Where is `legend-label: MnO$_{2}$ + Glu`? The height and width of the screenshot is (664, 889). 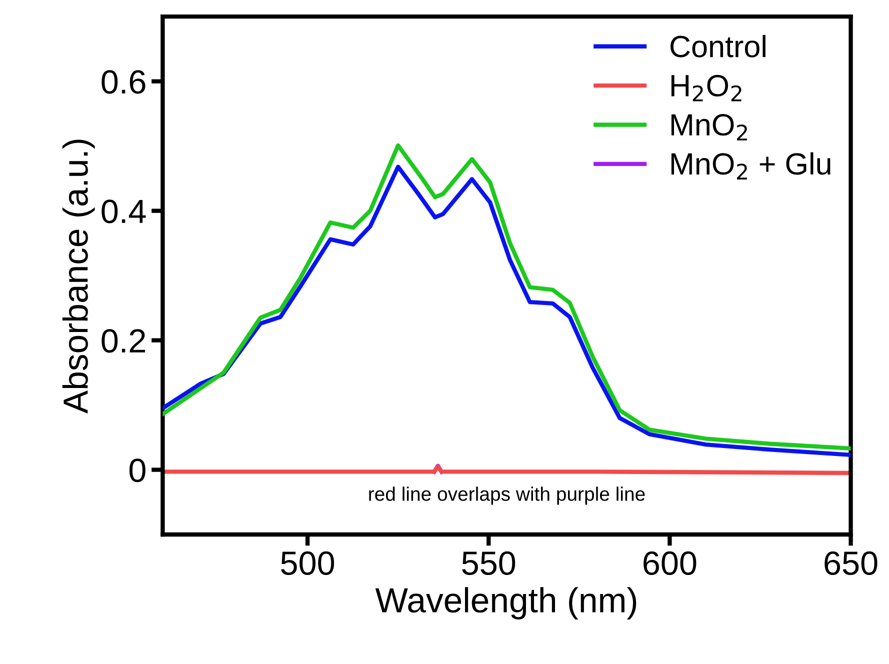 legend-label: MnO$_{2}$ + Glu is located at coordinates (750, 166).